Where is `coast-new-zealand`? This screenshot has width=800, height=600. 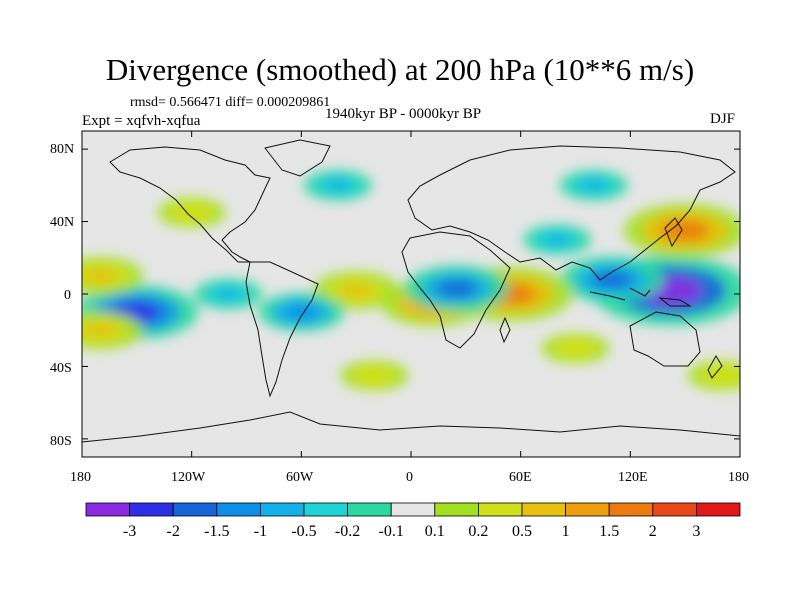 coast-new-zealand is located at coordinates (715, 367).